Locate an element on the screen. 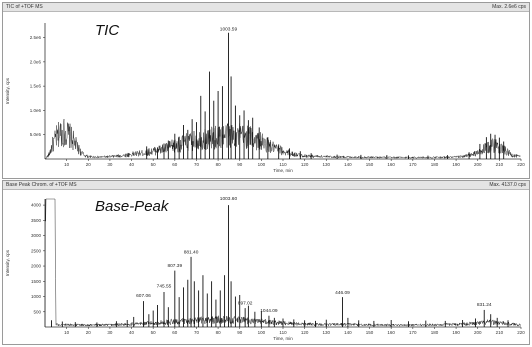  tic-x-tick-label-12: 130 is located at coordinates (327, 164).